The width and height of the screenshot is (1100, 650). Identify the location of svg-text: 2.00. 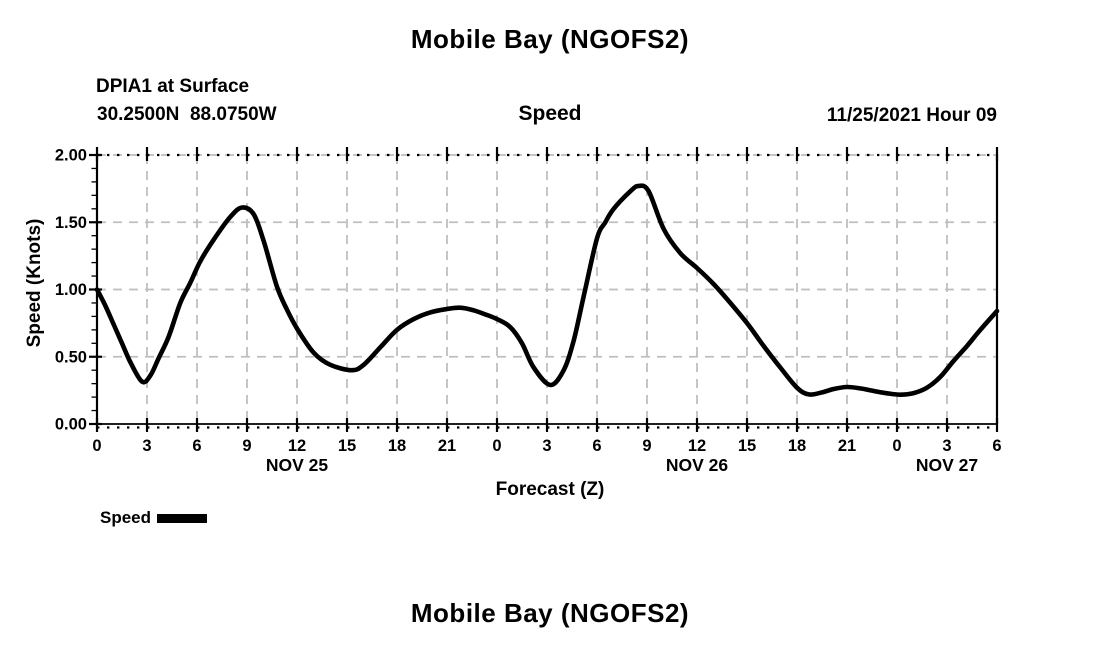
(71, 156).